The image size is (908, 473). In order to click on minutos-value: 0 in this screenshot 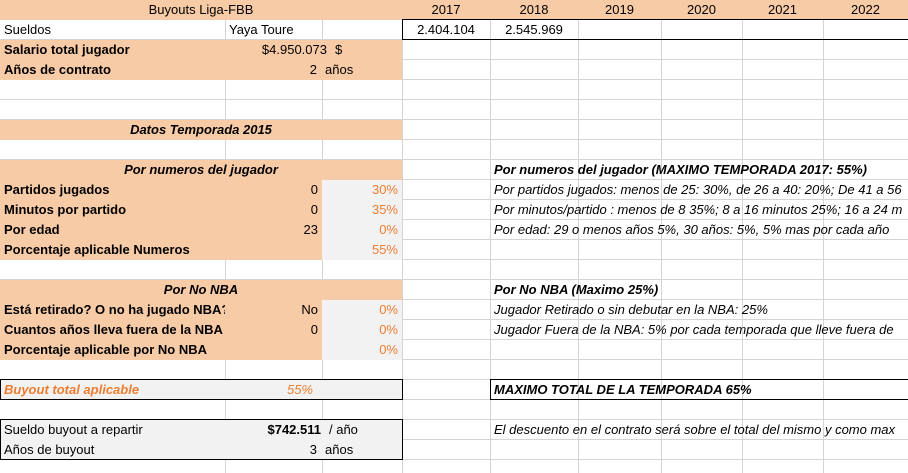, I will do `click(273, 210)`.